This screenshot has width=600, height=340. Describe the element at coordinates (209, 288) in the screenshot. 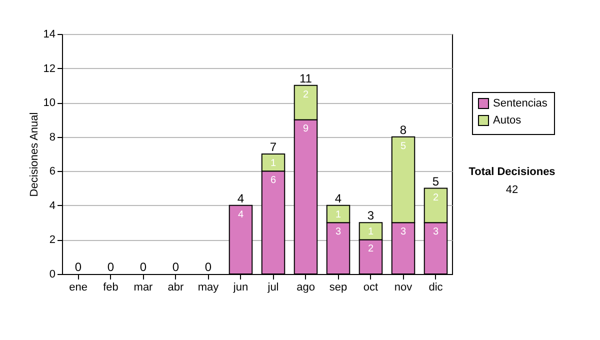

I see `x-tick-label: may` at that location.